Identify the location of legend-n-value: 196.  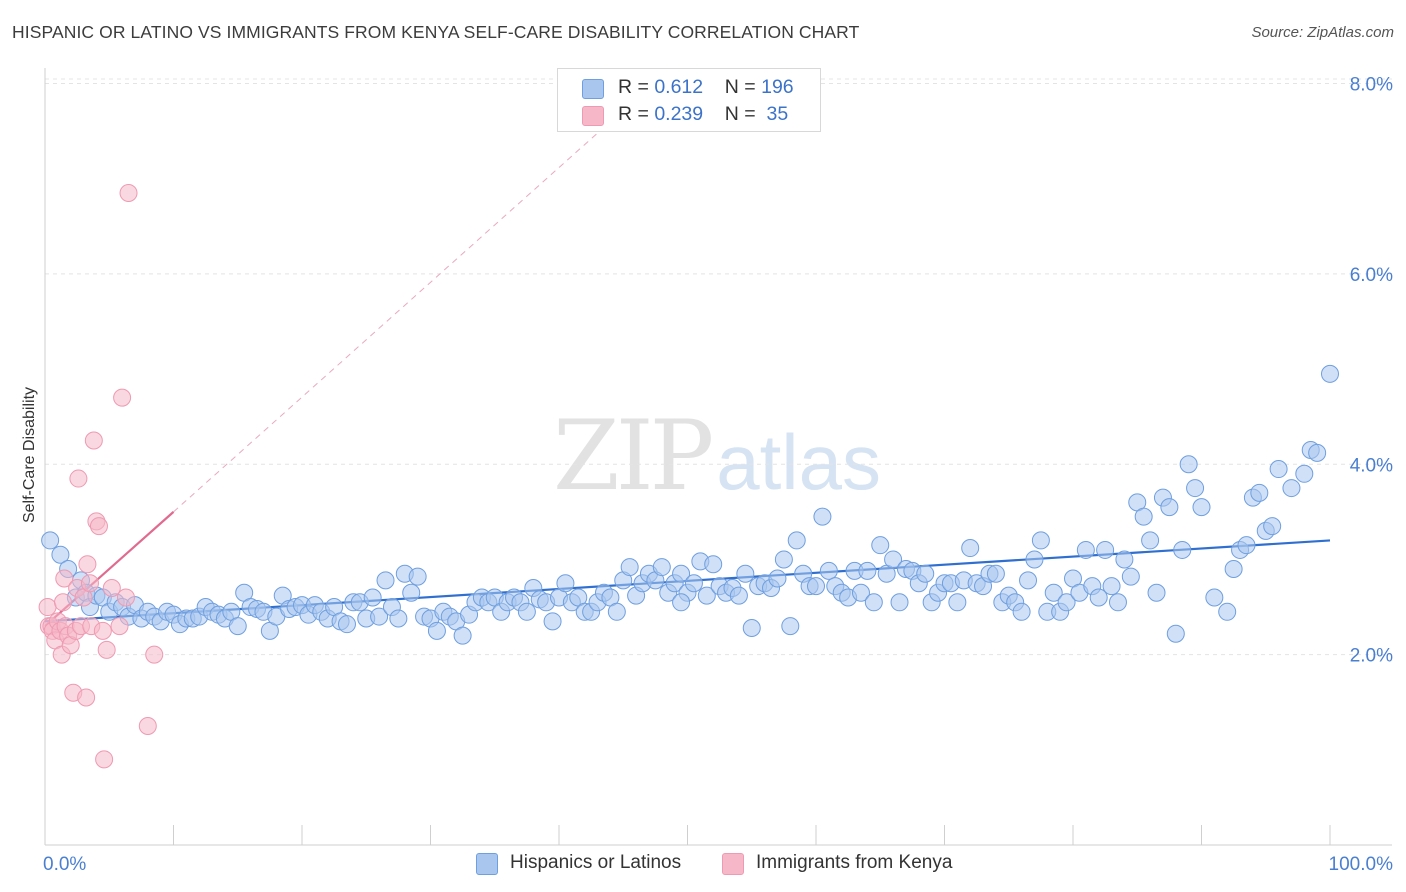
(777, 87).